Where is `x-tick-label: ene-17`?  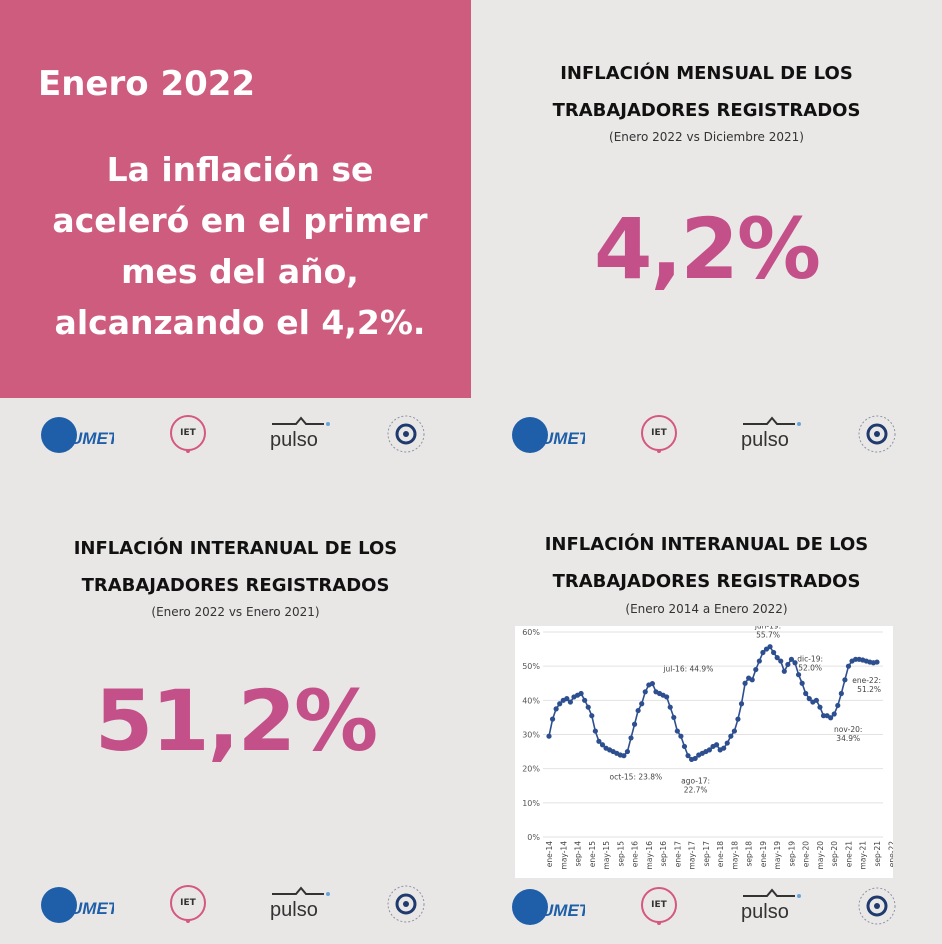 x-tick-label: ene-17 is located at coordinates (677, 854).